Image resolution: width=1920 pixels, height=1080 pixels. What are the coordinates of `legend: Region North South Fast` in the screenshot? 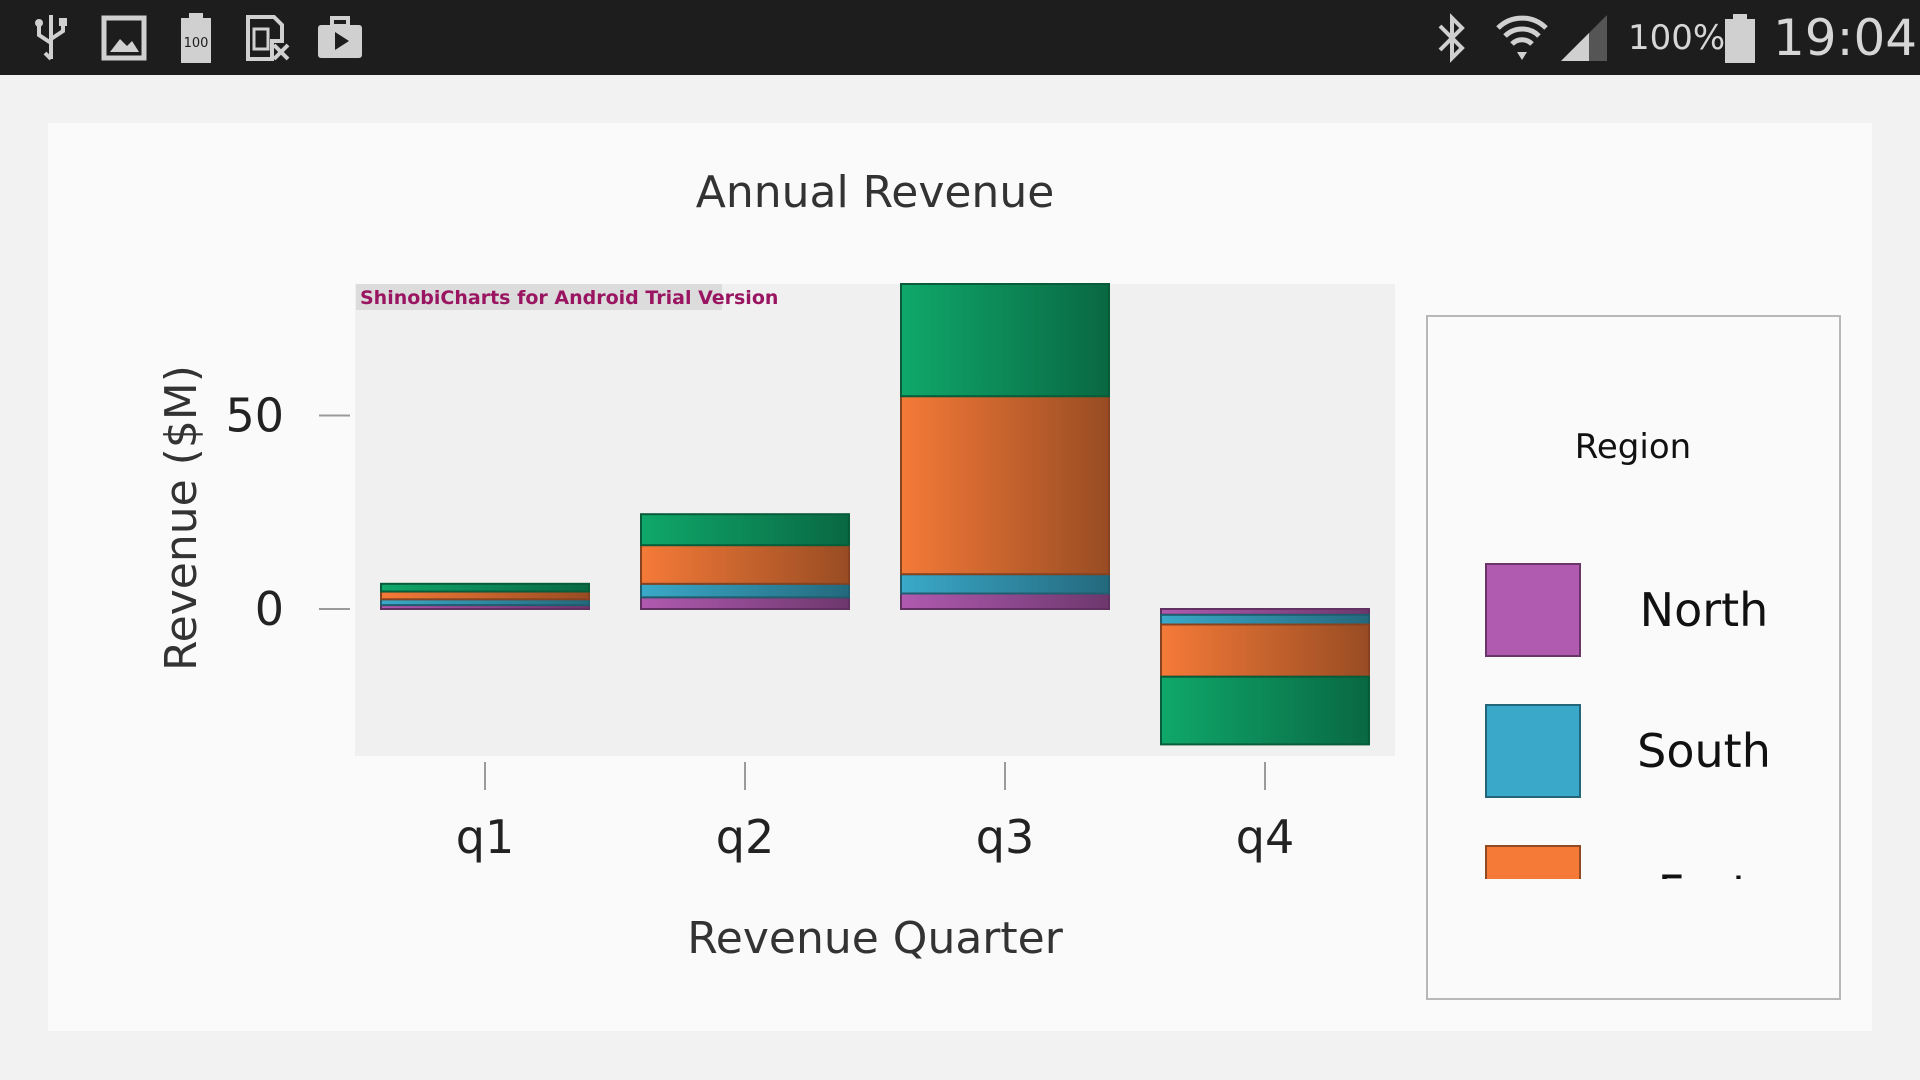 It's located at (1633, 657).